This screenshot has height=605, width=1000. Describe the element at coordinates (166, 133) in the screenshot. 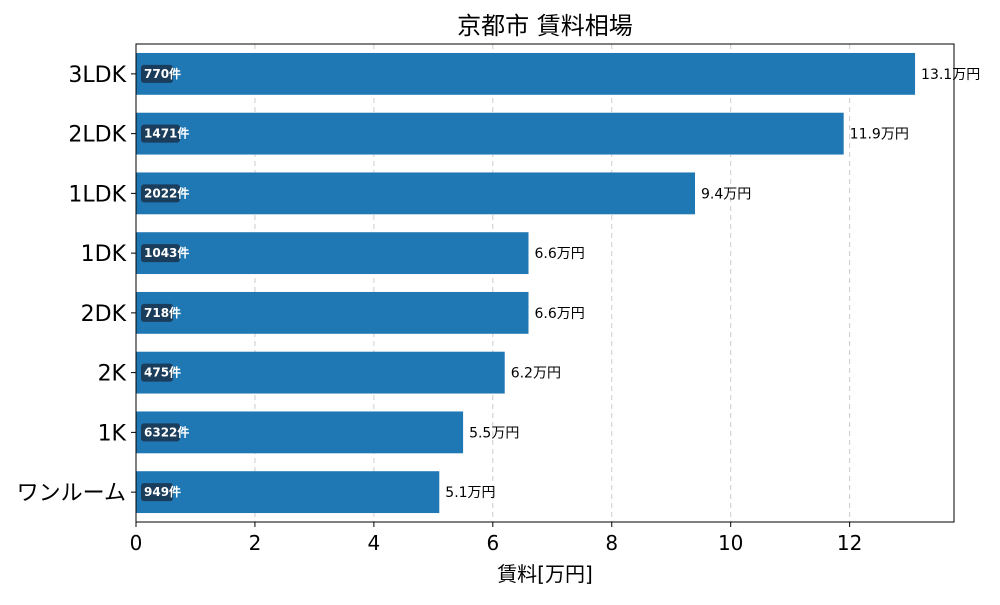

I see `count-label: 1471件` at that location.